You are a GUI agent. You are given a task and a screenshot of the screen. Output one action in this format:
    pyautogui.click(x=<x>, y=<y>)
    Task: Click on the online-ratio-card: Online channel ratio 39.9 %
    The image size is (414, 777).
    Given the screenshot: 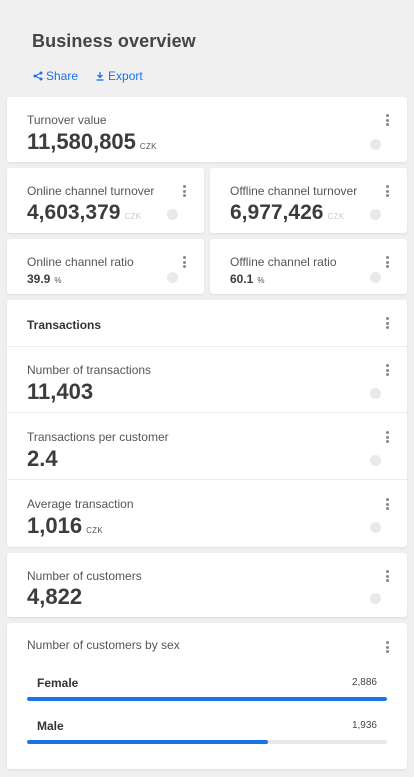 What is the action you would take?
    pyautogui.click(x=105, y=266)
    